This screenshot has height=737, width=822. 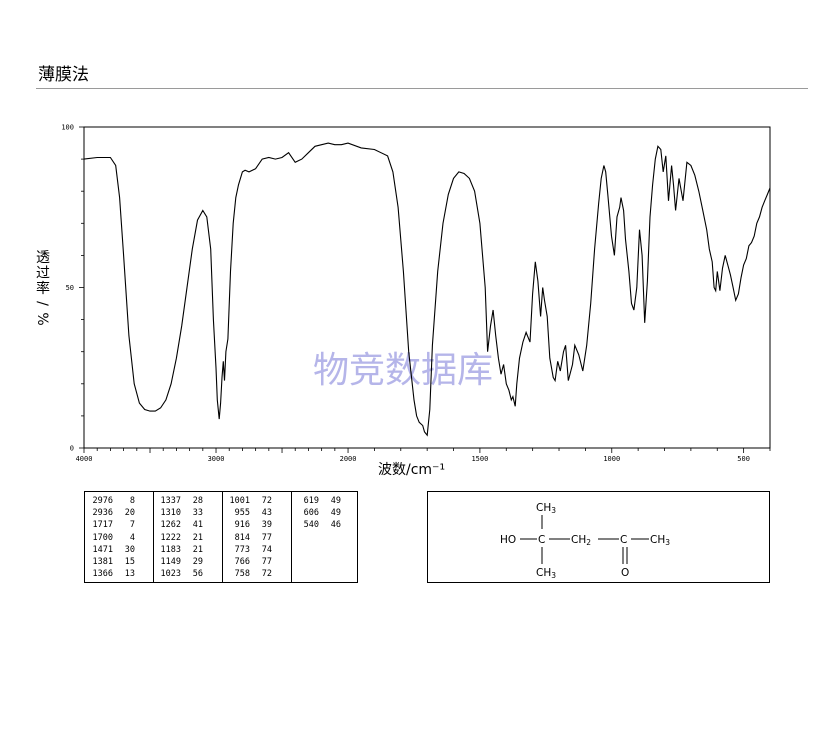 What do you see at coordinates (132, 537) in the screenshot?
I see `peak-transmittance: 4` at bounding box center [132, 537].